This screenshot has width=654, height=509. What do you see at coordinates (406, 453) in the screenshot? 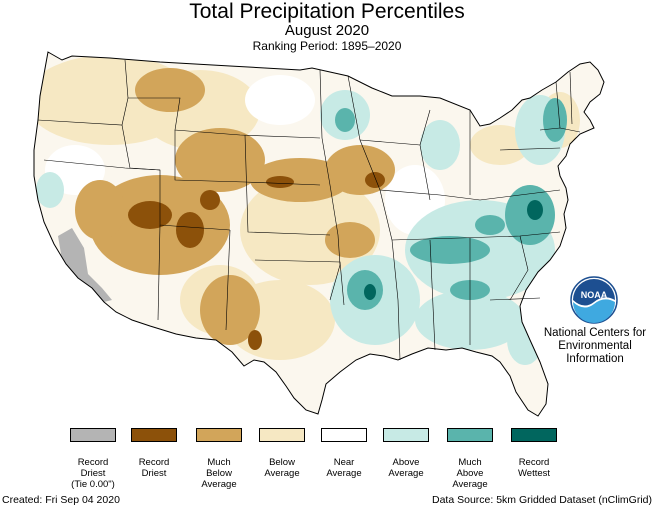
I see `legend-item-above-average: Above Average` at bounding box center [406, 453].